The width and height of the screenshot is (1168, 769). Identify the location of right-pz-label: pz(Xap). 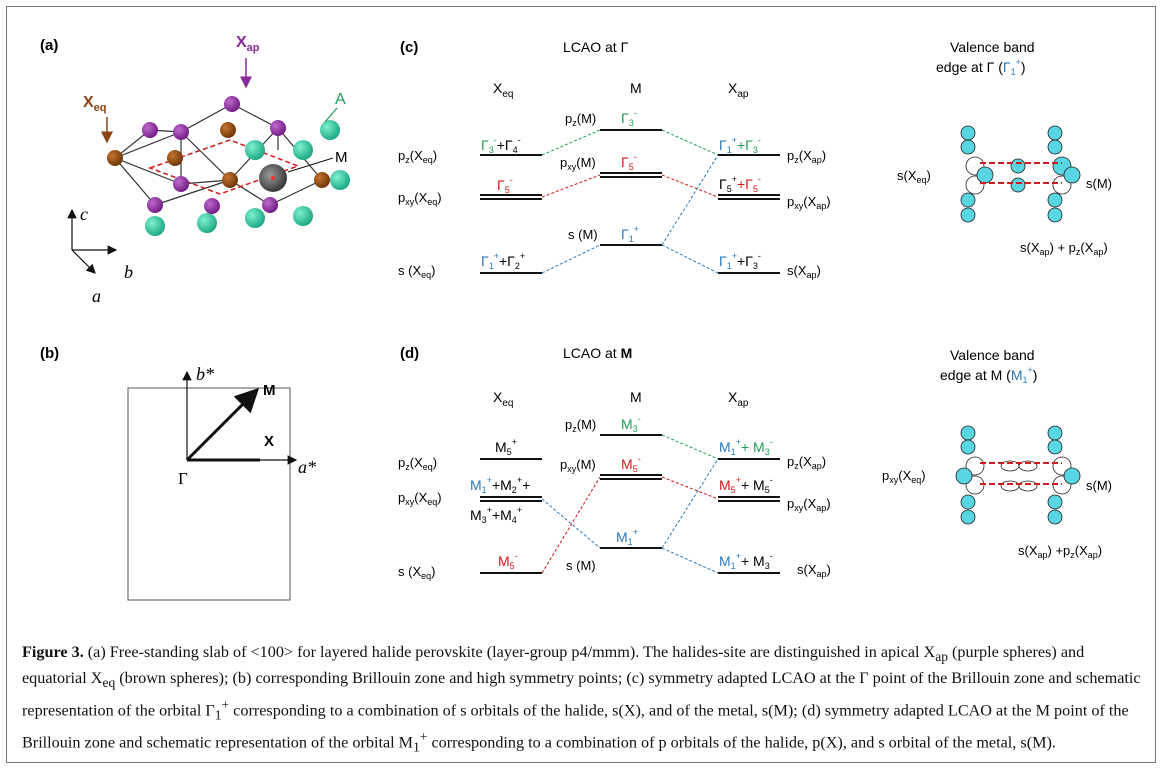
(806, 156).